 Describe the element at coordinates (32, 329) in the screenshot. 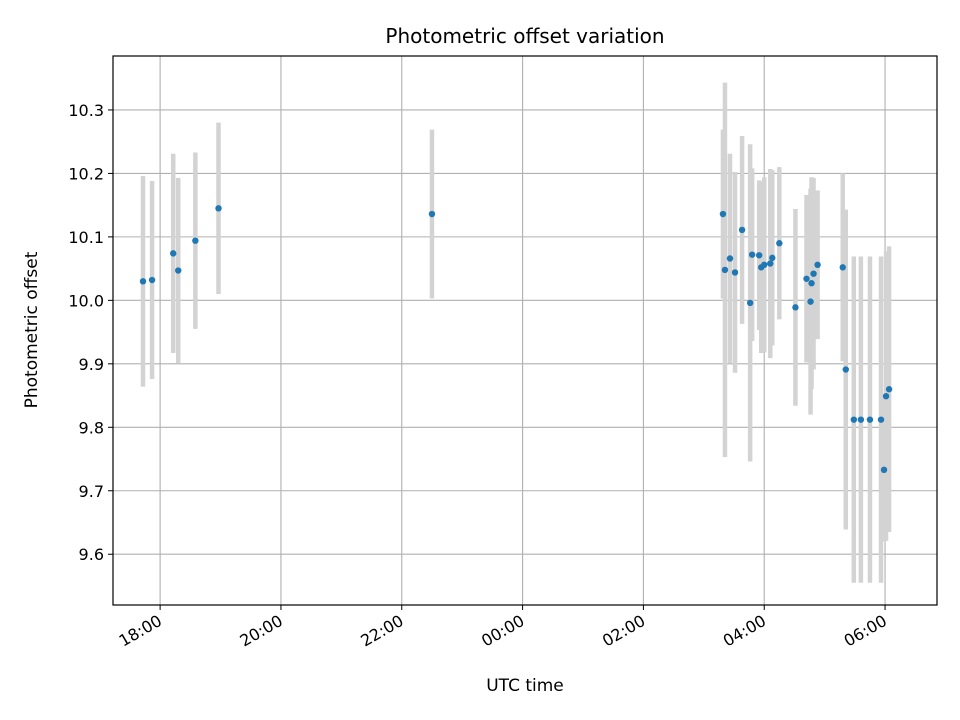

I see `y-axis-label: Photometric offset` at that location.